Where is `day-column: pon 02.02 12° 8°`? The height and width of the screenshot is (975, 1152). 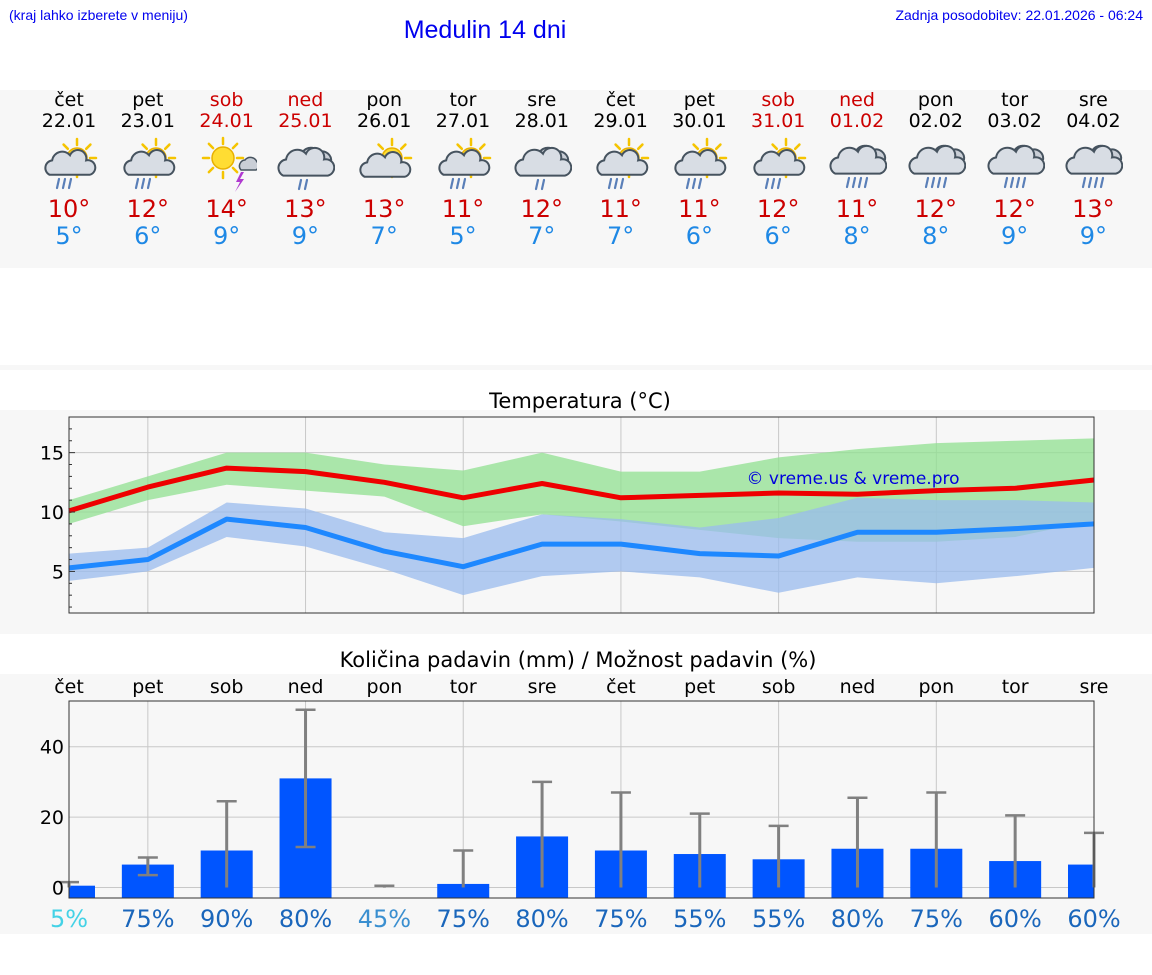
day-column: pon 02.02 12° 8° is located at coordinates (936, 170).